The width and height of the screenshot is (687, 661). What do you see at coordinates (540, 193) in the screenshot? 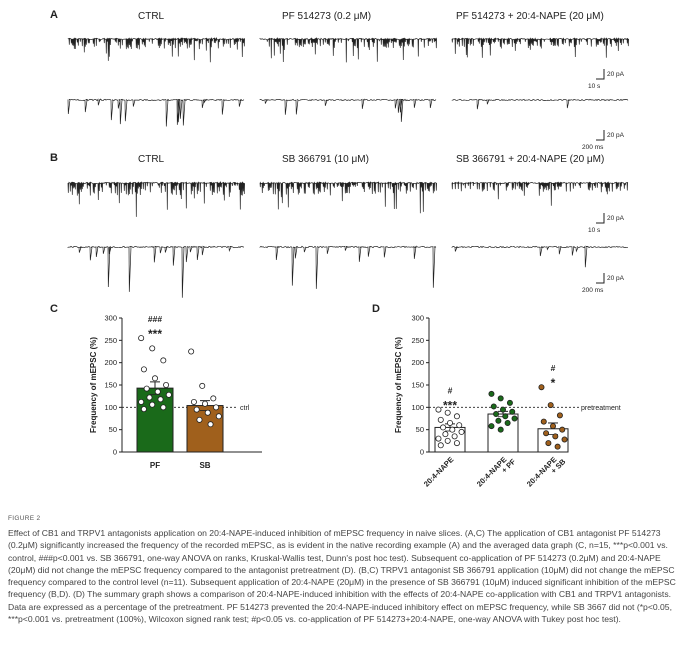
I see `trace-row2-col2` at bounding box center [540, 193].